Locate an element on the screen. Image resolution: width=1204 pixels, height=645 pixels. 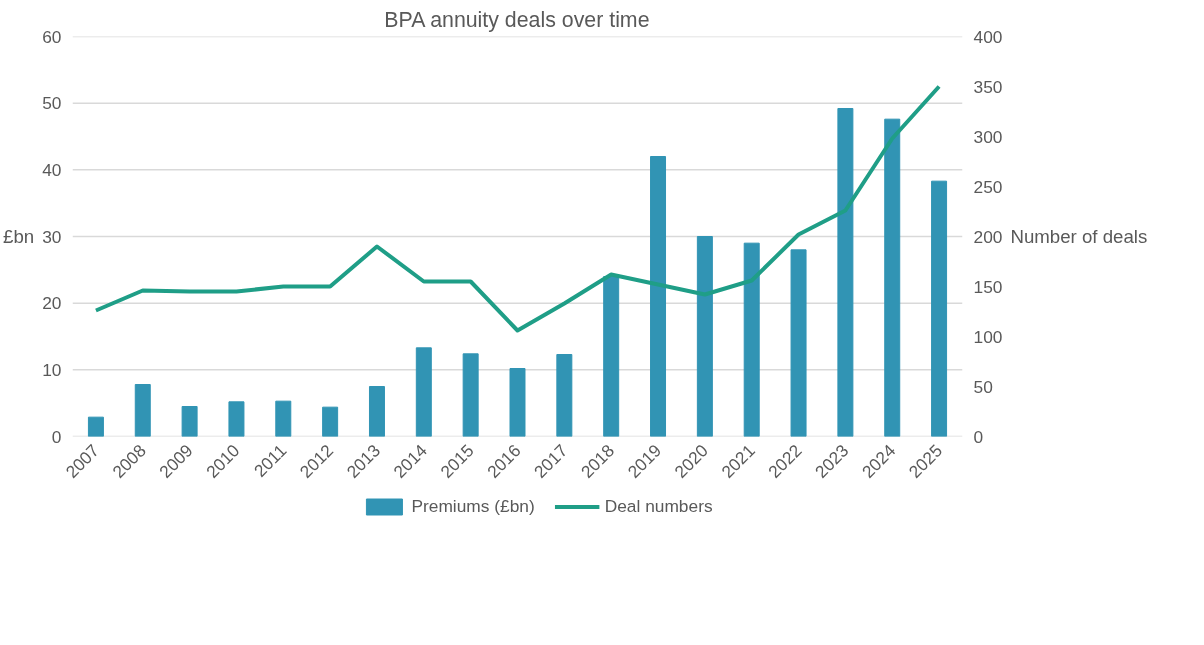
y-tick-label: 10 is located at coordinates (52, 369).